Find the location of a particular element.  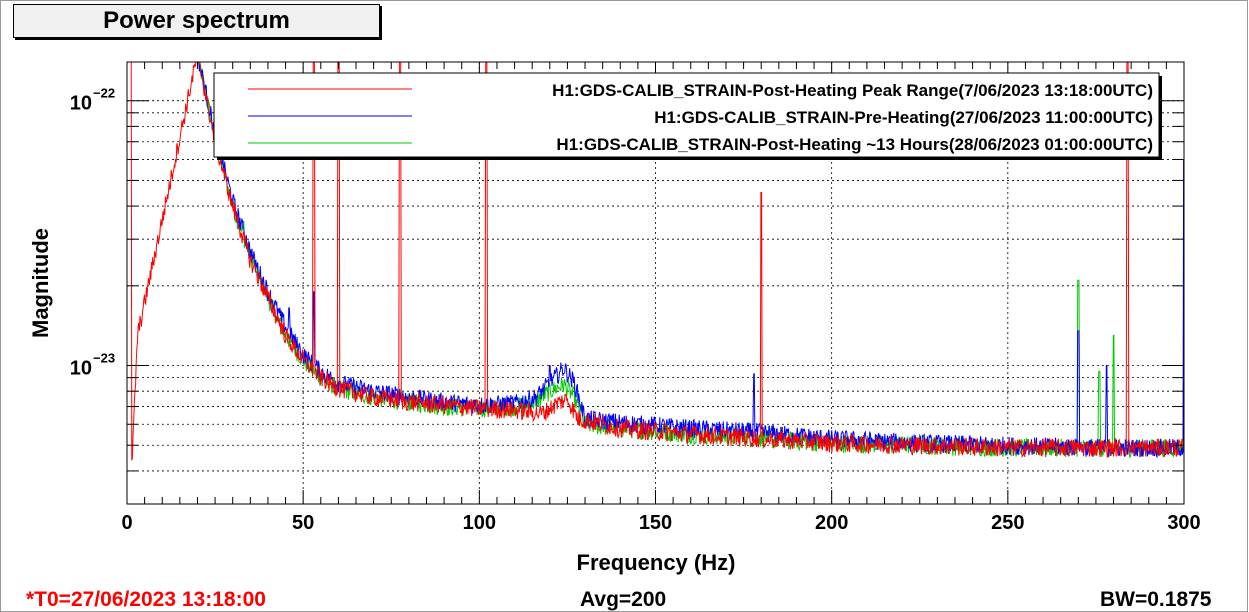

x-tick-label: 250 is located at coordinates (1007, 523).